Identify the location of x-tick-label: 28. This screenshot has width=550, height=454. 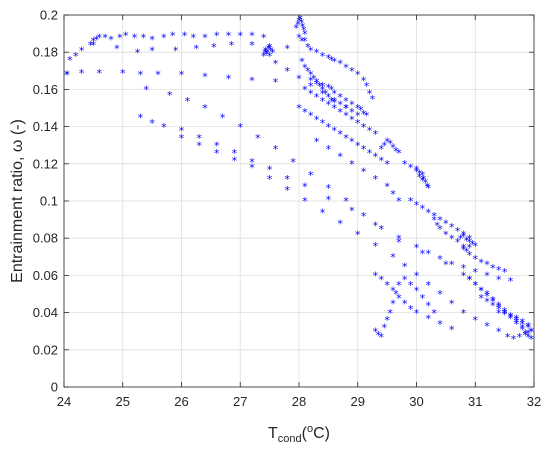
(299, 401).